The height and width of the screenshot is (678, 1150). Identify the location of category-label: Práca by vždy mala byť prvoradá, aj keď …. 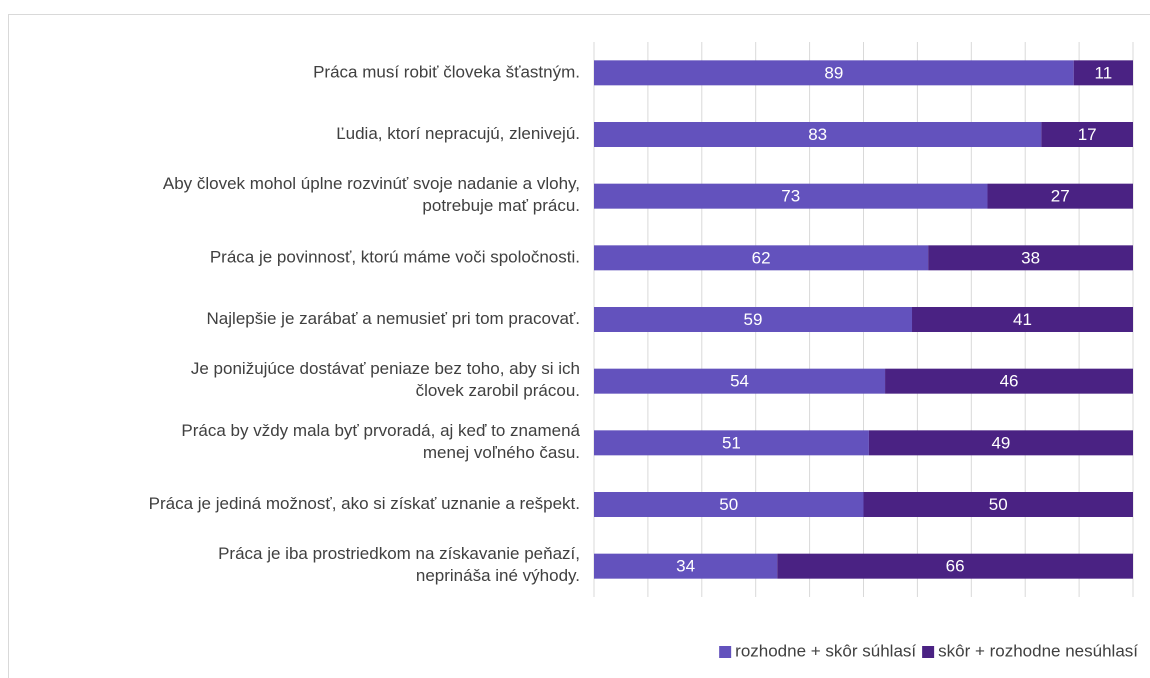
(380, 441).